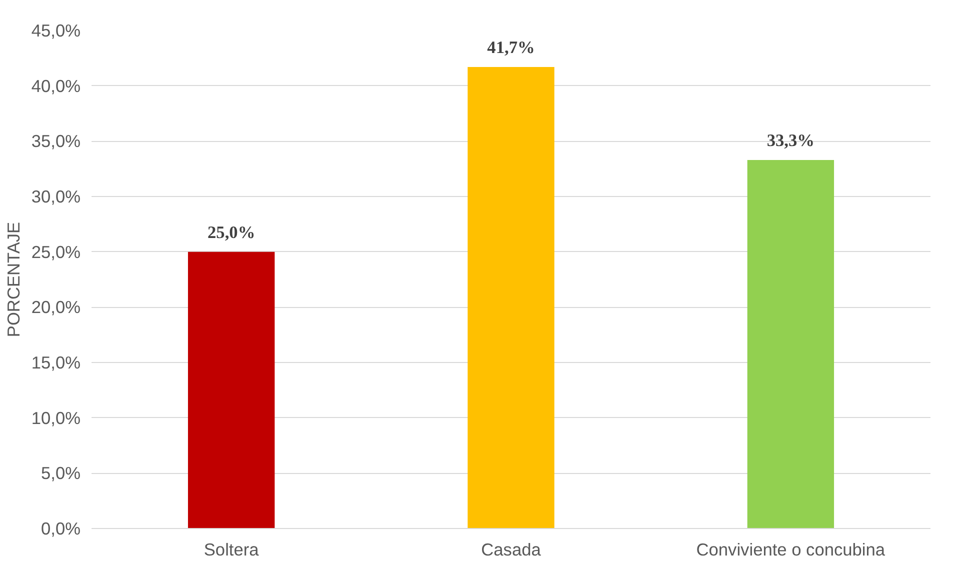  I want to click on y-tick-label: 35,0%, so click(56, 141).